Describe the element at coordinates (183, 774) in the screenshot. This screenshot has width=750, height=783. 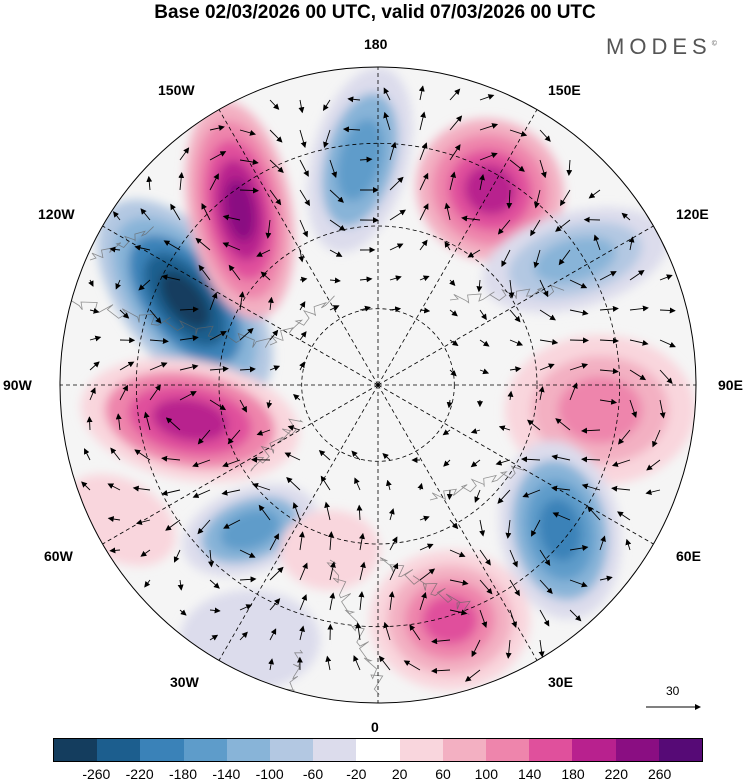
I see `colorbar-tick-label: -180` at that location.